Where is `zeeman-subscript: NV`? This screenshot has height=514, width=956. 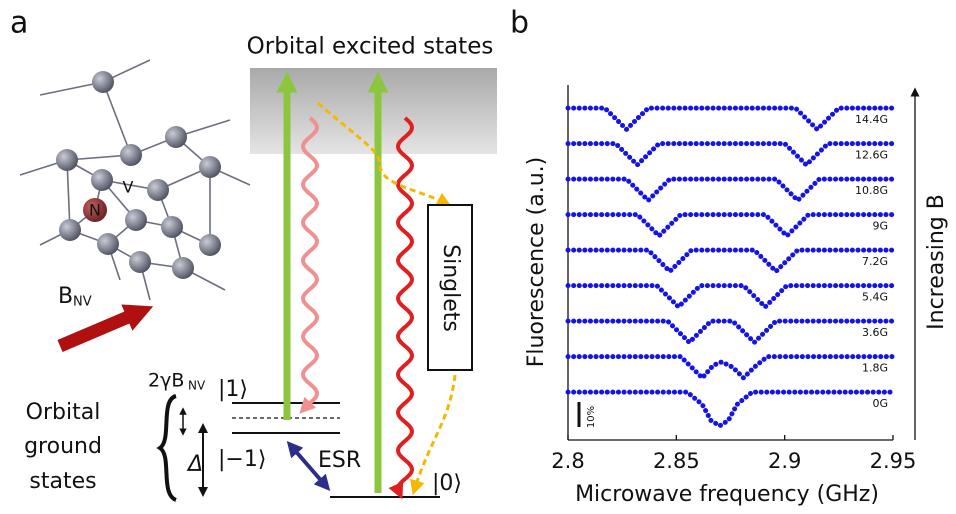 zeeman-subscript: NV is located at coordinates (197, 386).